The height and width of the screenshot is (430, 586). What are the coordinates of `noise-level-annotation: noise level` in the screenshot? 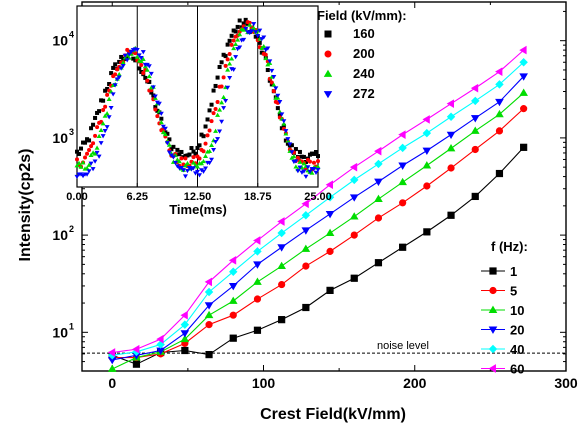 It's located at (403, 346).